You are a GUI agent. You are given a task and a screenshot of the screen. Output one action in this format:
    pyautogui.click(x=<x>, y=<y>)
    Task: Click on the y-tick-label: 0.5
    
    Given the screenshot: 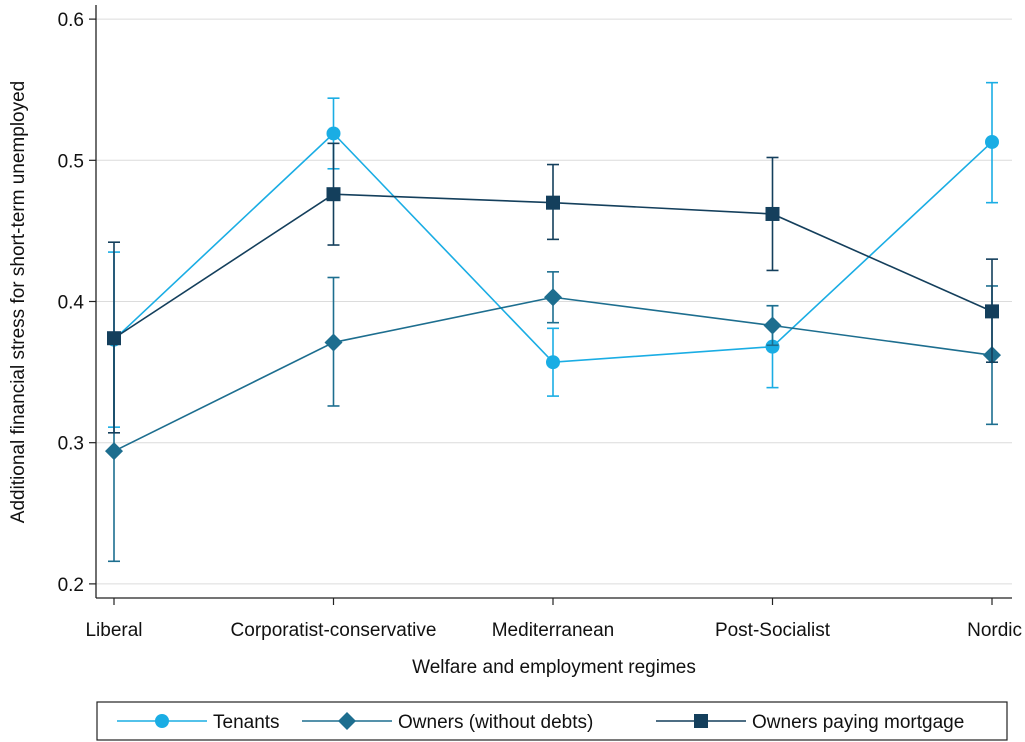 What is the action you would take?
    pyautogui.click(x=71, y=161)
    